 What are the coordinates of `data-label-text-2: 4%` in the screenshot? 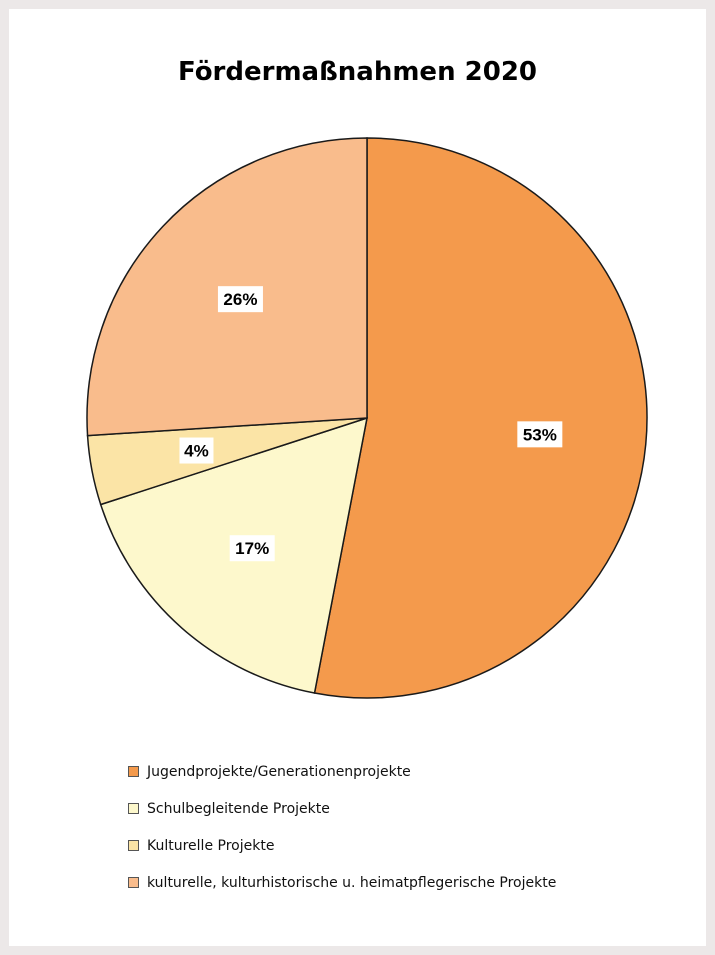 It's located at (196, 451).